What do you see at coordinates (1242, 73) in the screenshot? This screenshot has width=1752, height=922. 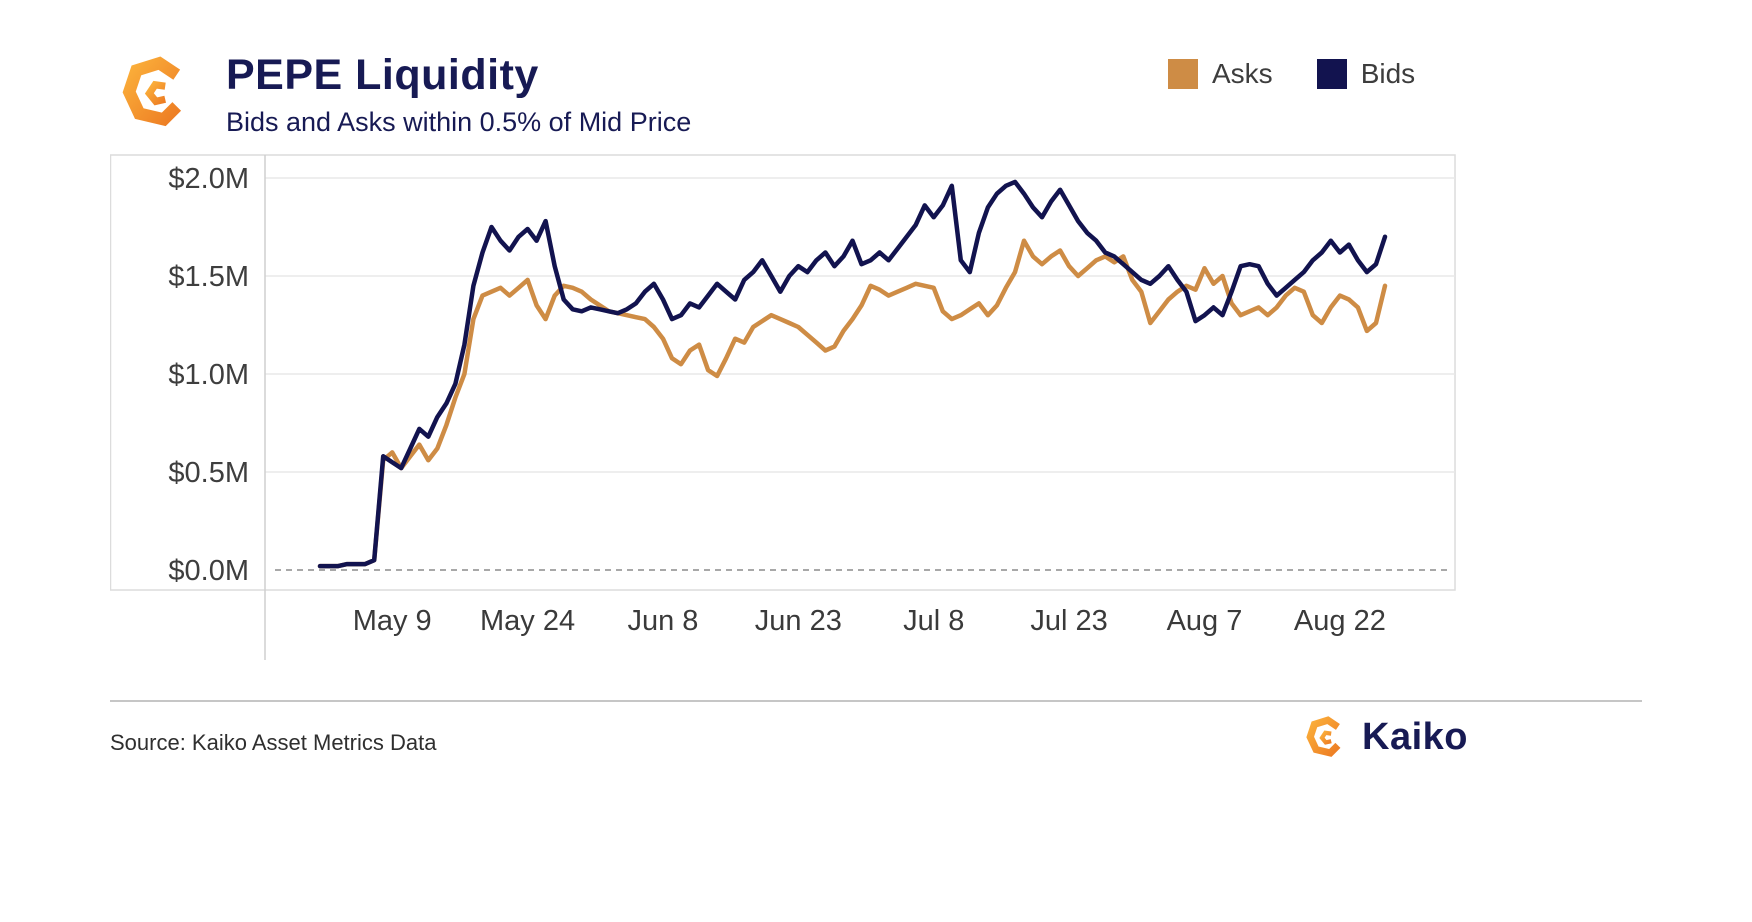 I see `legend-label-asks: Asks` at bounding box center [1242, 73].